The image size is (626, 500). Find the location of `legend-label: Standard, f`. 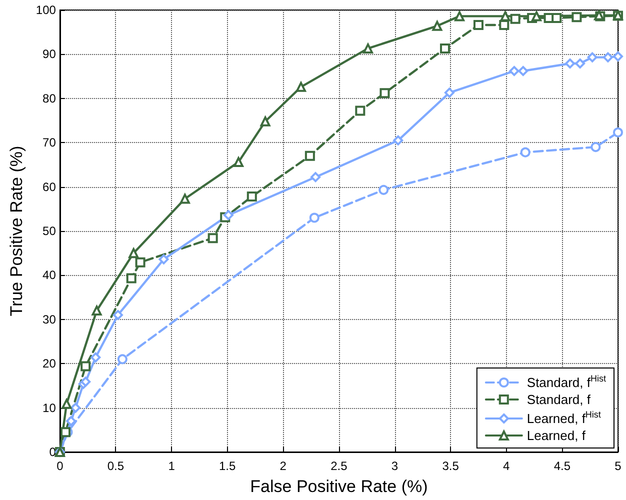

legend-label: Standard, f is located at coordinates (558, 399).